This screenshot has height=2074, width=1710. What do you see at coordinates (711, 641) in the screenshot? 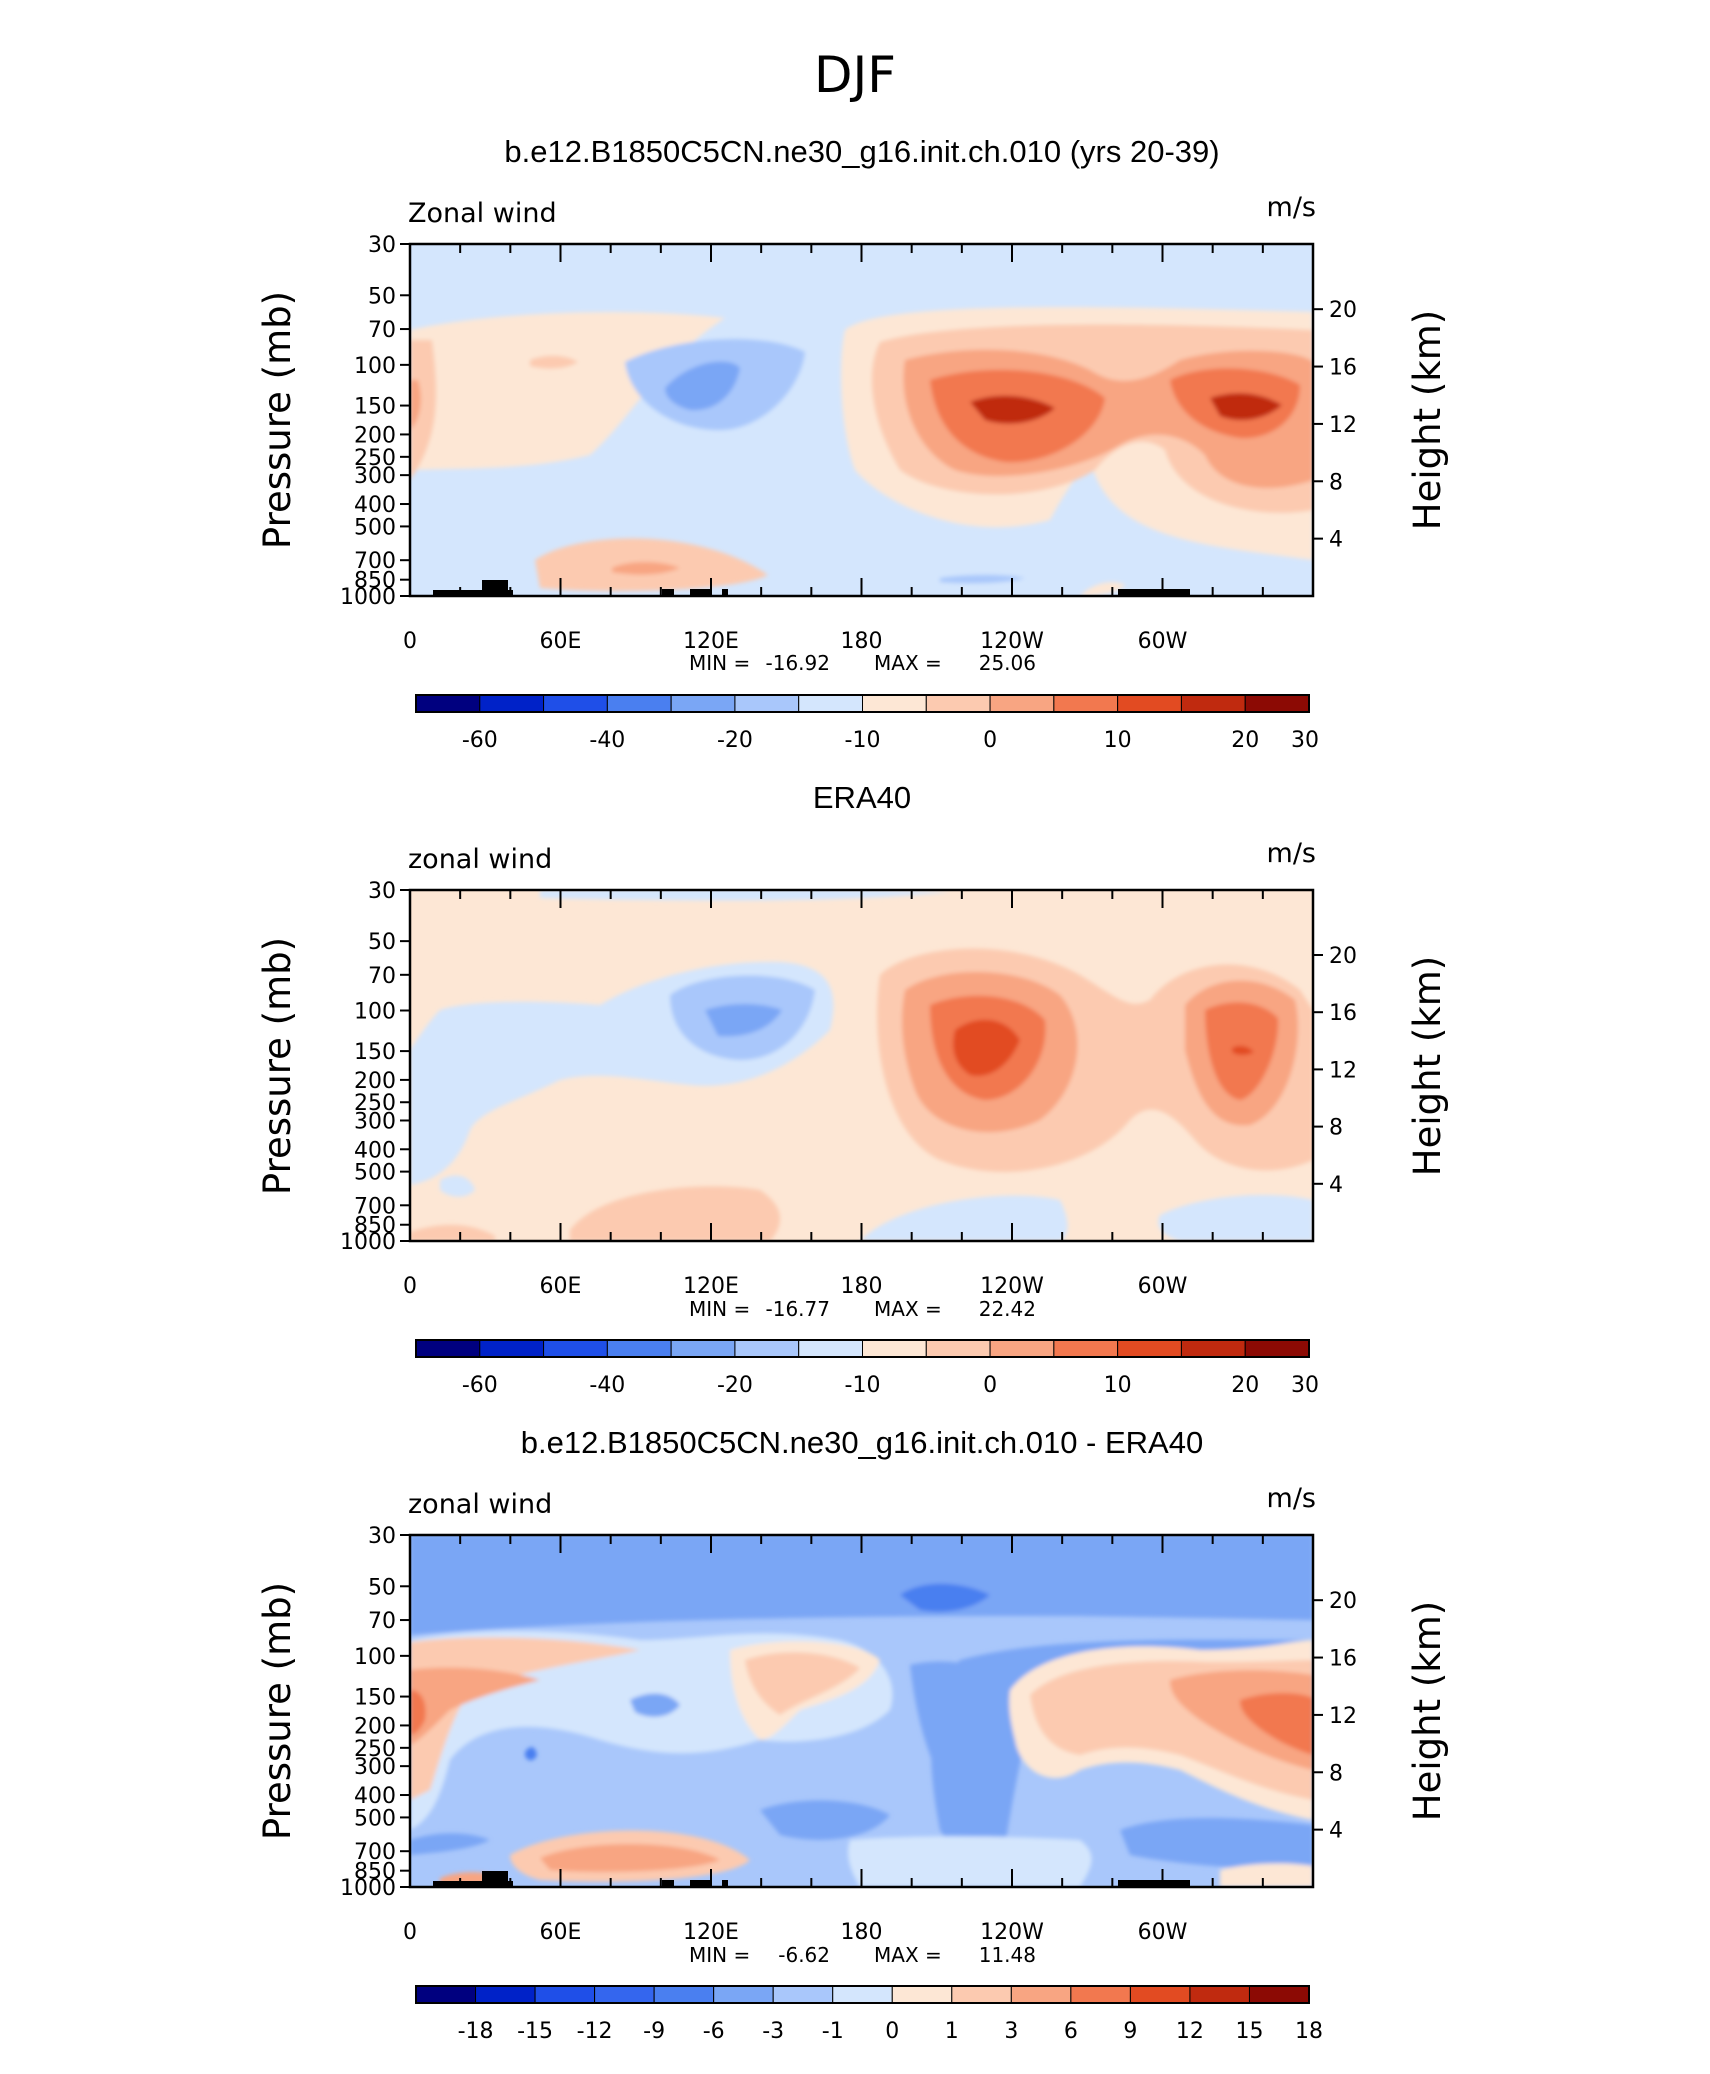
I see `x-tick-label: 120E` at bounding box center [711, 641].